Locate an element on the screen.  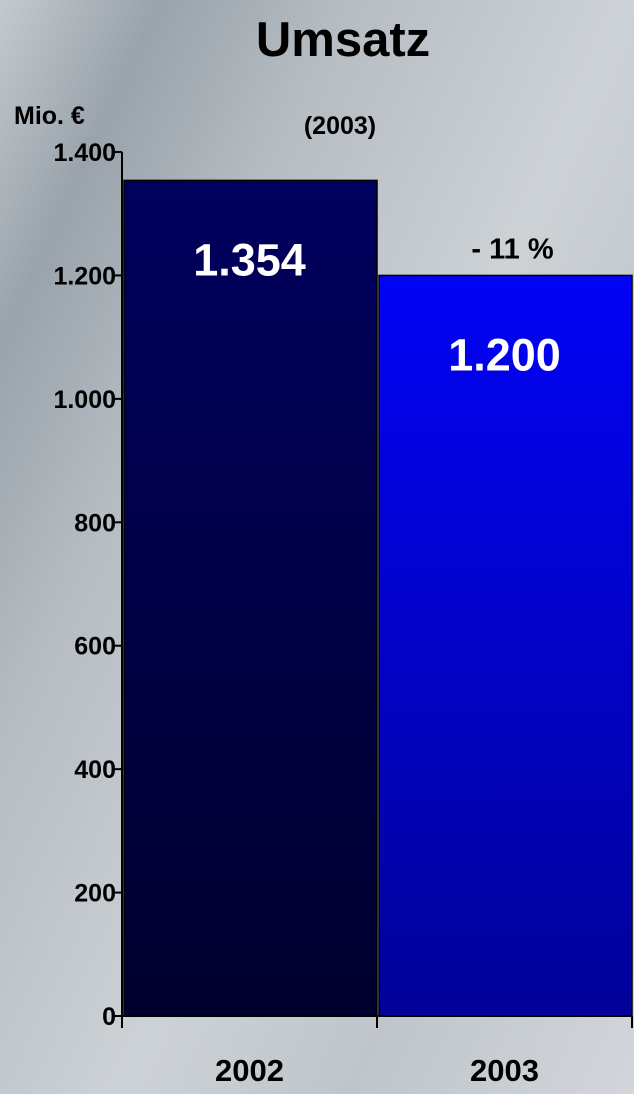
y-tick-label: 400 is located at coordinates (95, 770).